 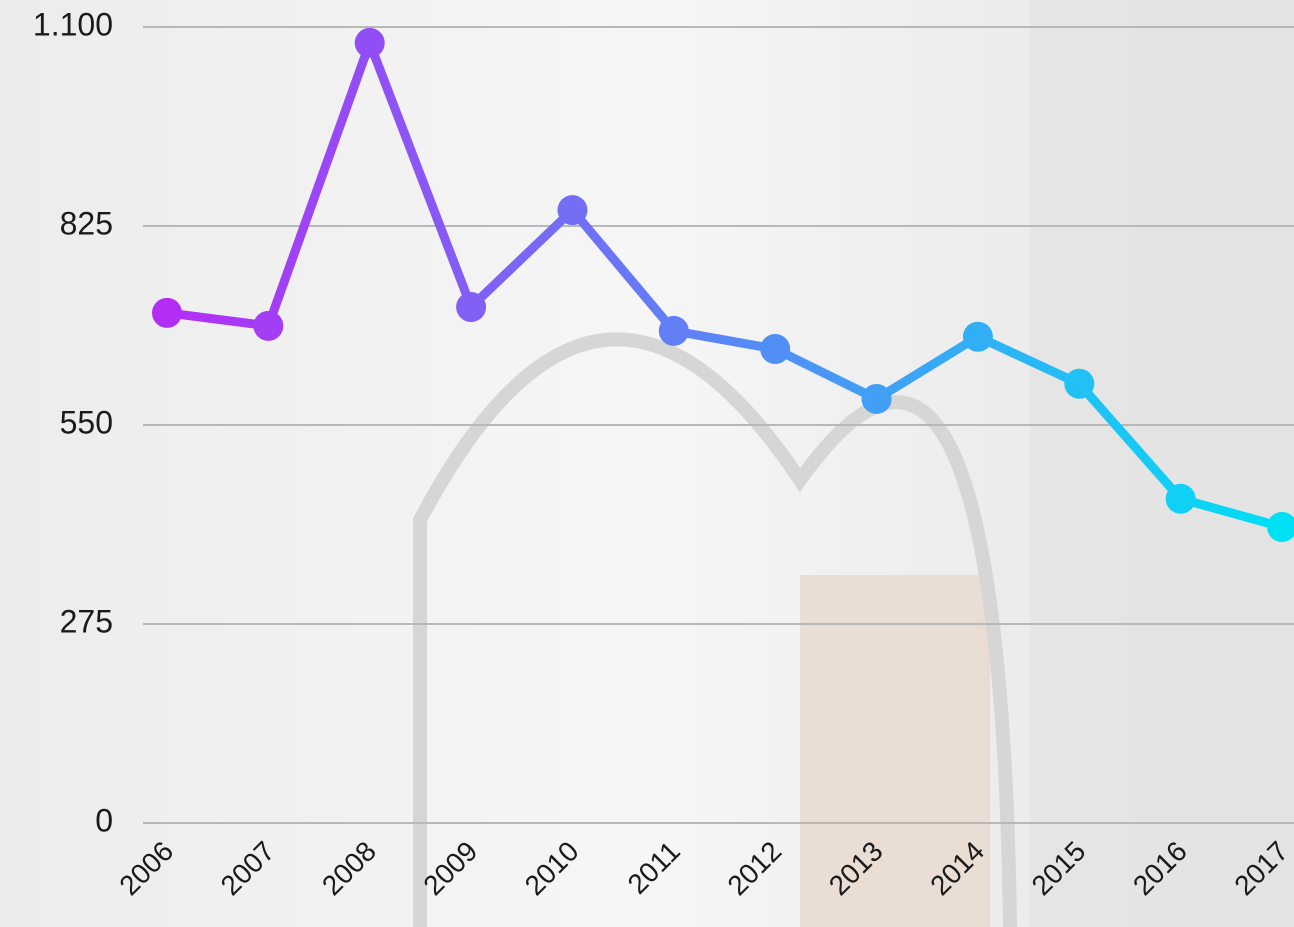 What do you see at coordinates (895, 751) in the screenshot?
I see `background-door` at bounding box center [895, 751].